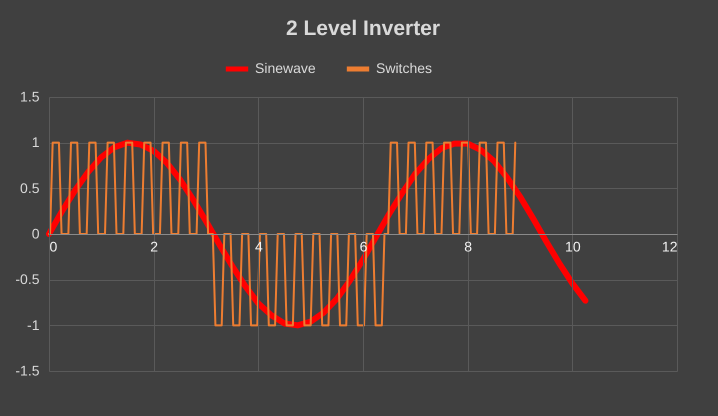 The height and width of the screenshot is (416, 718). What do you see at coordinates (154, 246) in the screenshot?
I see `x-tick-label: 2` at bounding box center [154, 246].